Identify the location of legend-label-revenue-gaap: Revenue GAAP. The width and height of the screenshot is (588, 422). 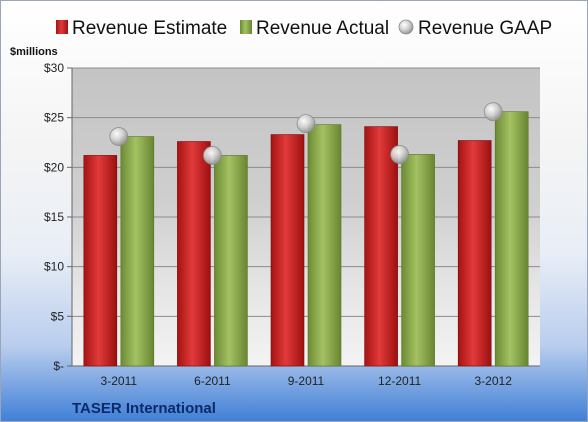
(485, 28).